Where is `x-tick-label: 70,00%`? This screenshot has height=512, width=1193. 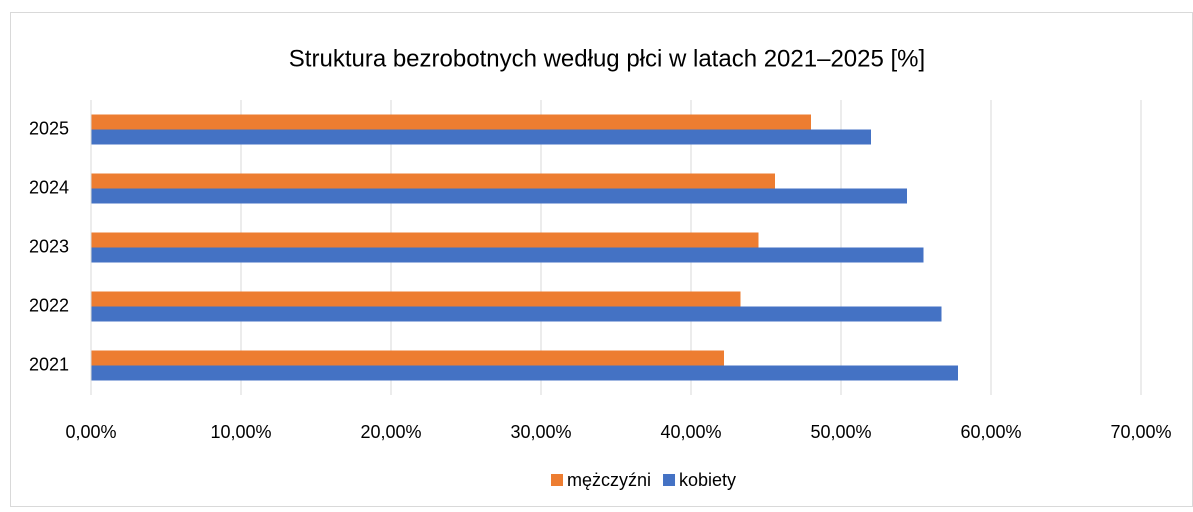 x-tick-label: 70,00% is located at coordinates (1140, 432).